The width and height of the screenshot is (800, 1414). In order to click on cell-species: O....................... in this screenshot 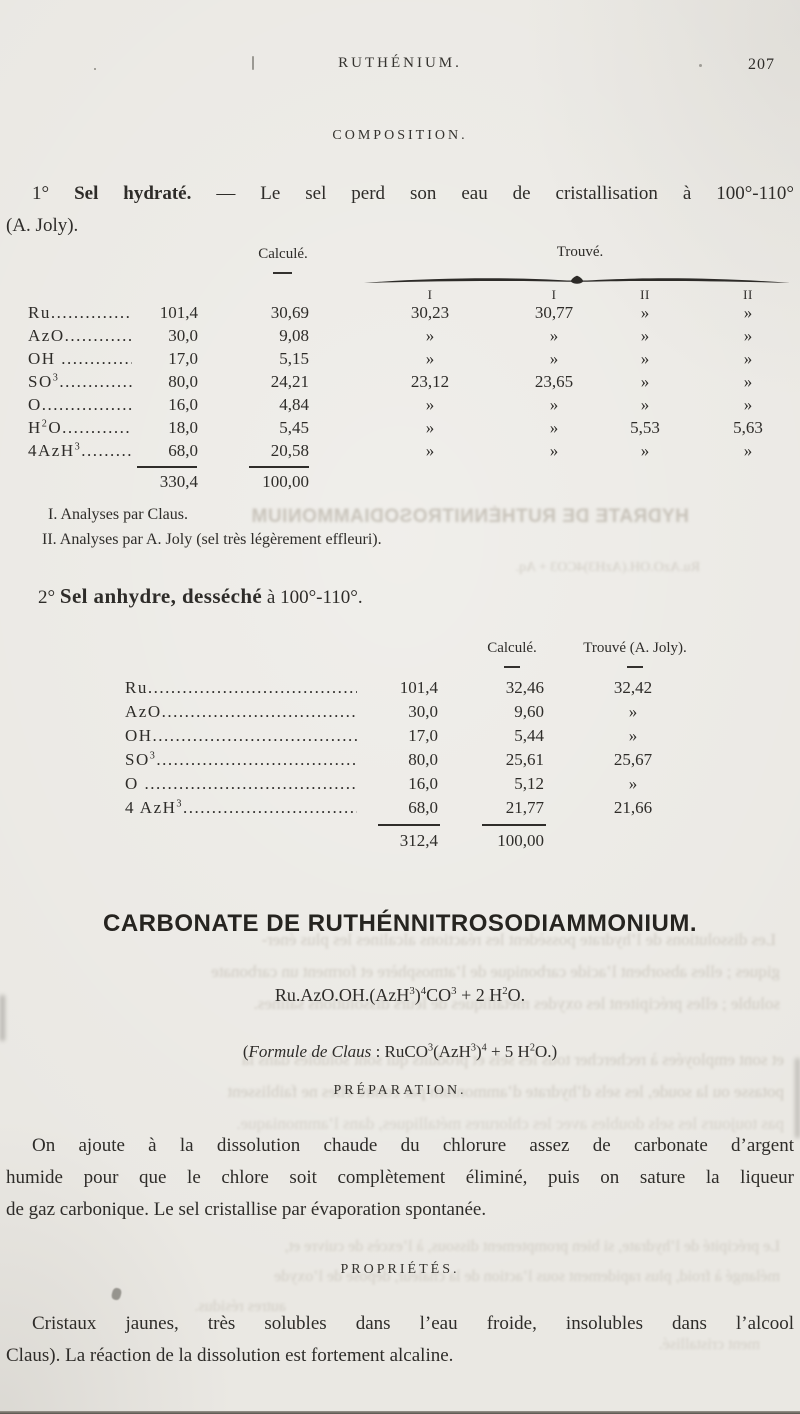, I will do `click(80, 404)`.